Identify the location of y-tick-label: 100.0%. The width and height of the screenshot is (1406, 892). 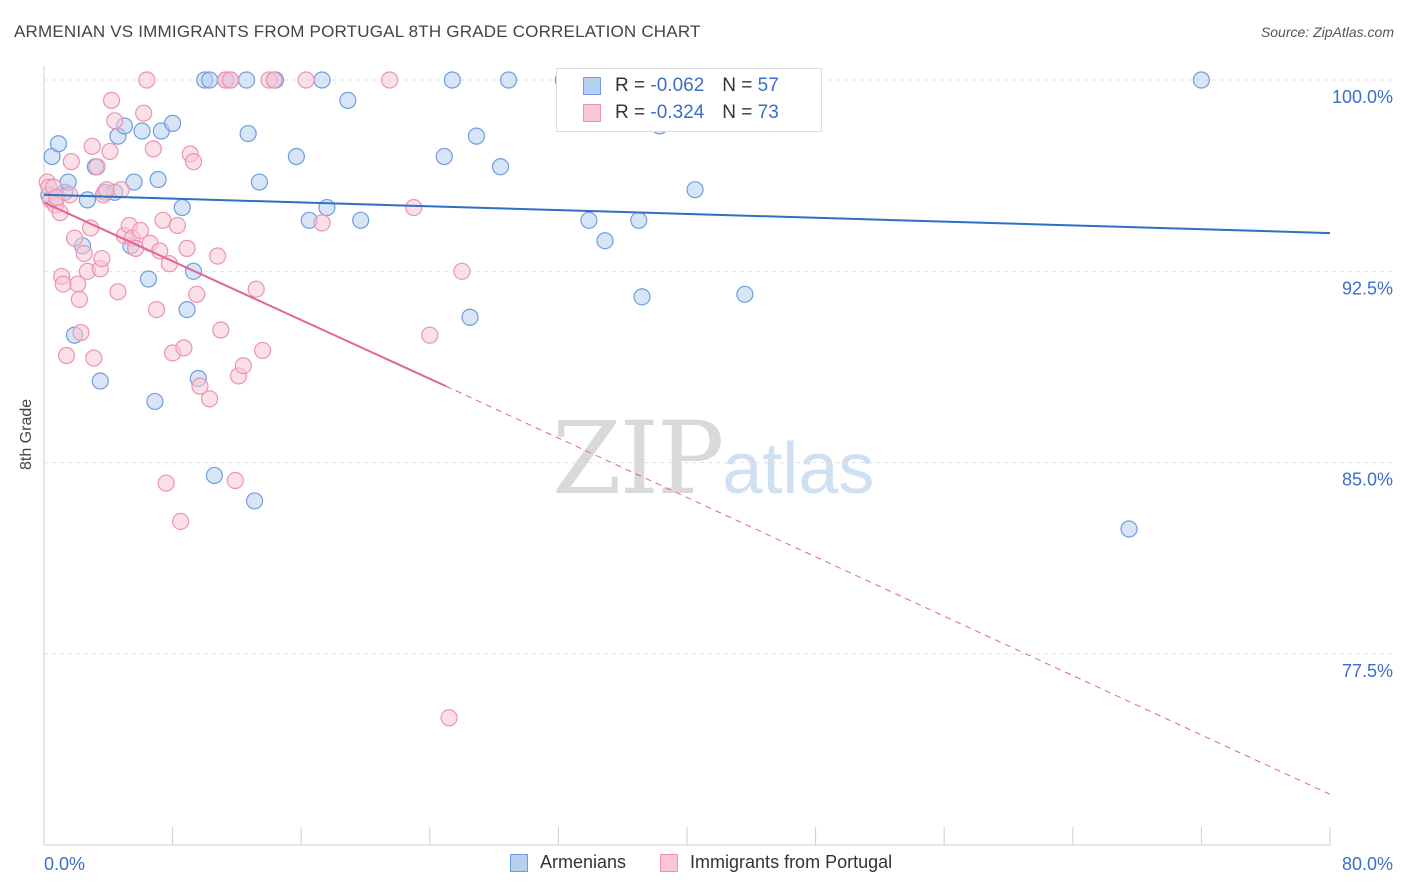
(1362, 97).